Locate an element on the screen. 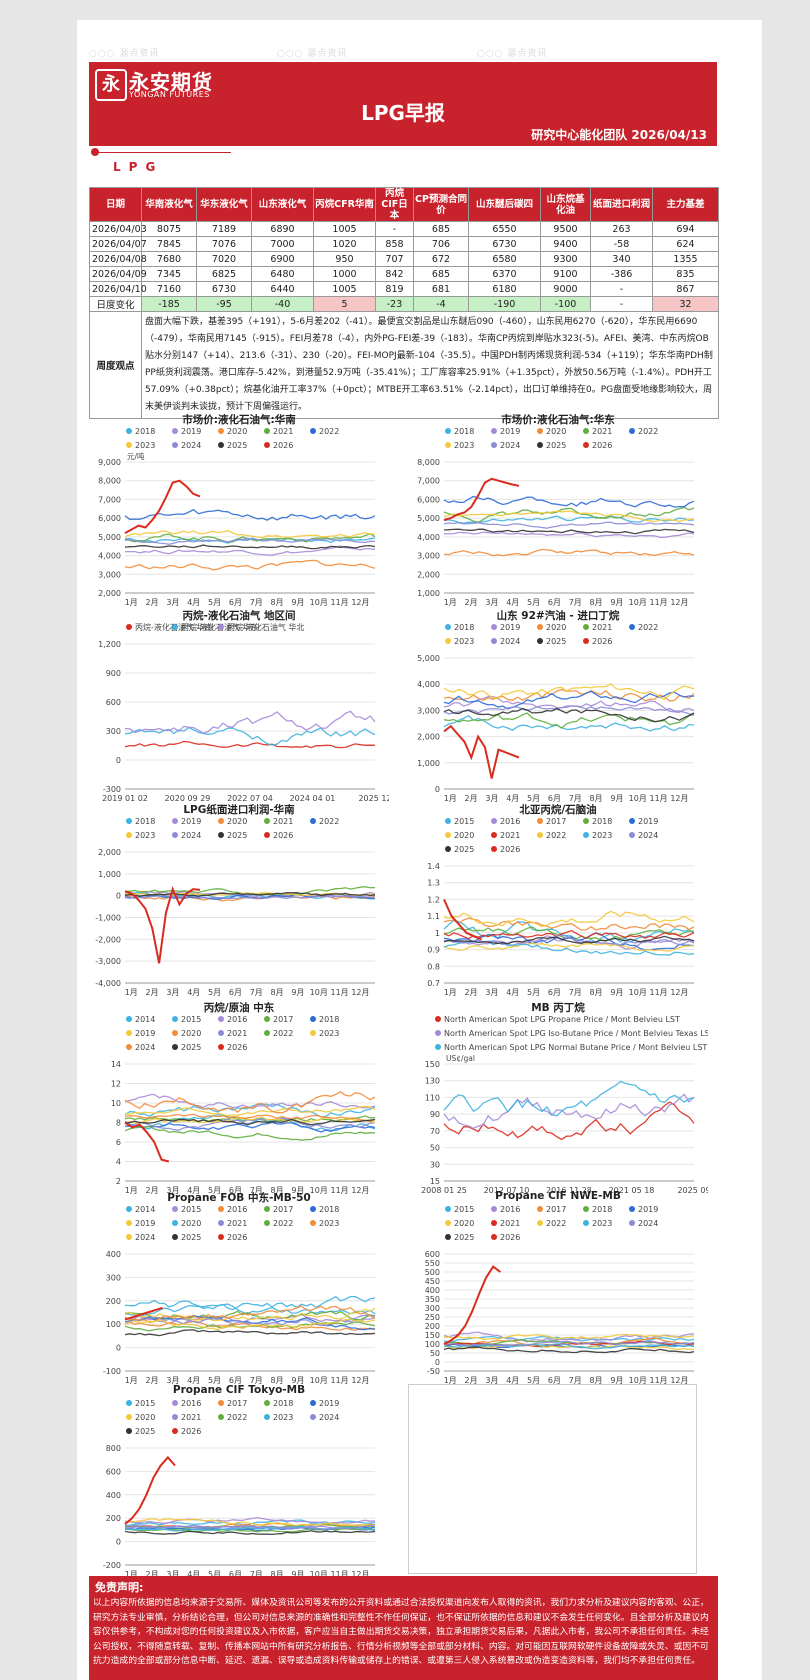 The image size is (810, 1680). legend-label: 2019 is located at coordinates (510, 627).